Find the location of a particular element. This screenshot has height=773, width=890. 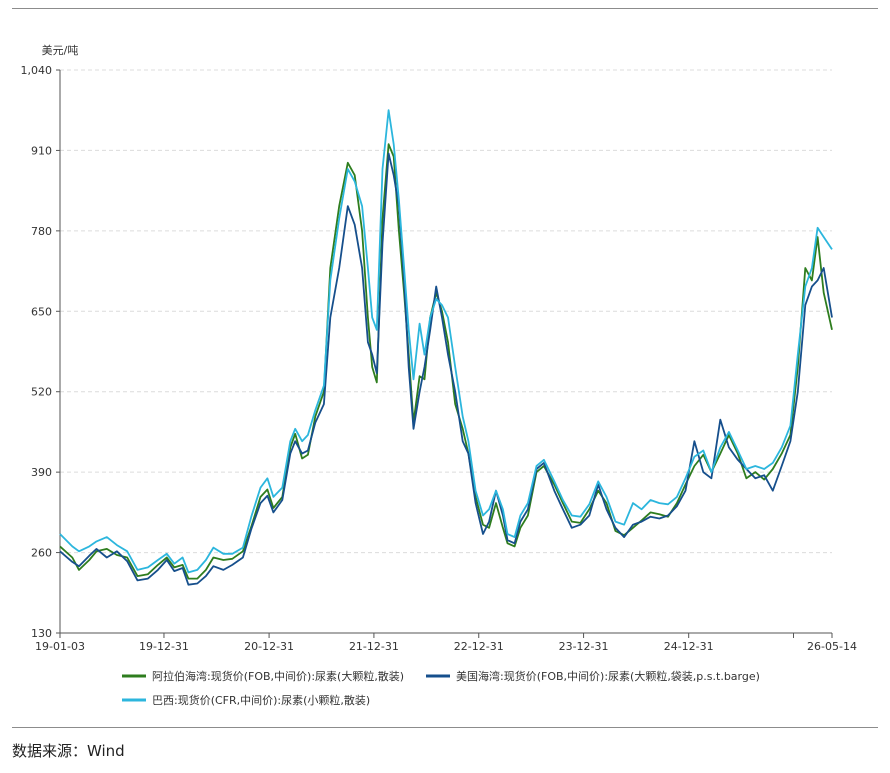

y-tick-label: 910 is located at coordinates (41, 150).